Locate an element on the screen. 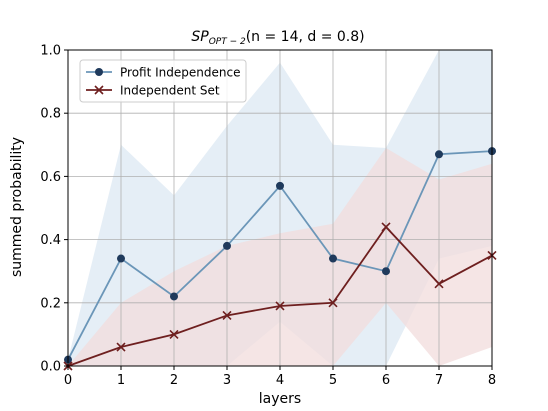 The image size is (548, 411). x-tick-label: 2 is located at coordinates (174, 380).